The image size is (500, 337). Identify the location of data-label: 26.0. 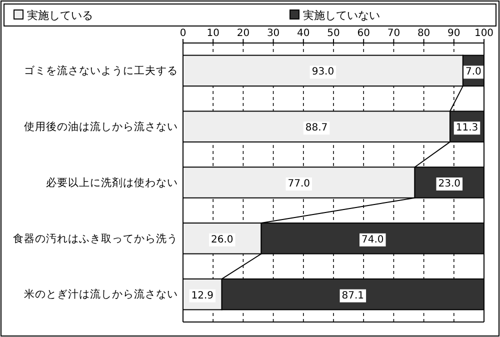
(222, 240).